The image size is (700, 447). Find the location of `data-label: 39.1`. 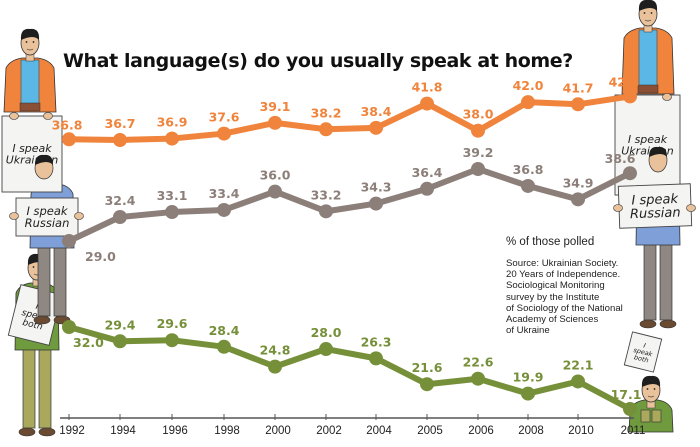

data-label: 39.1 is located at coordinates (275, 106).